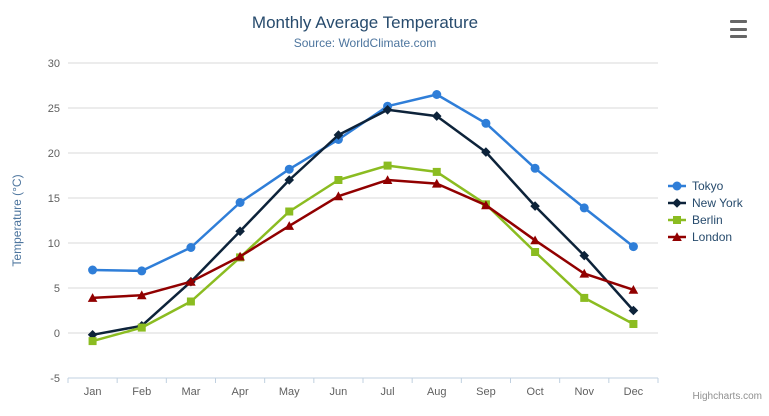  Describe the element at coordinates (289, 225) in the screenshot. I see `data-point-london-may` at that location.